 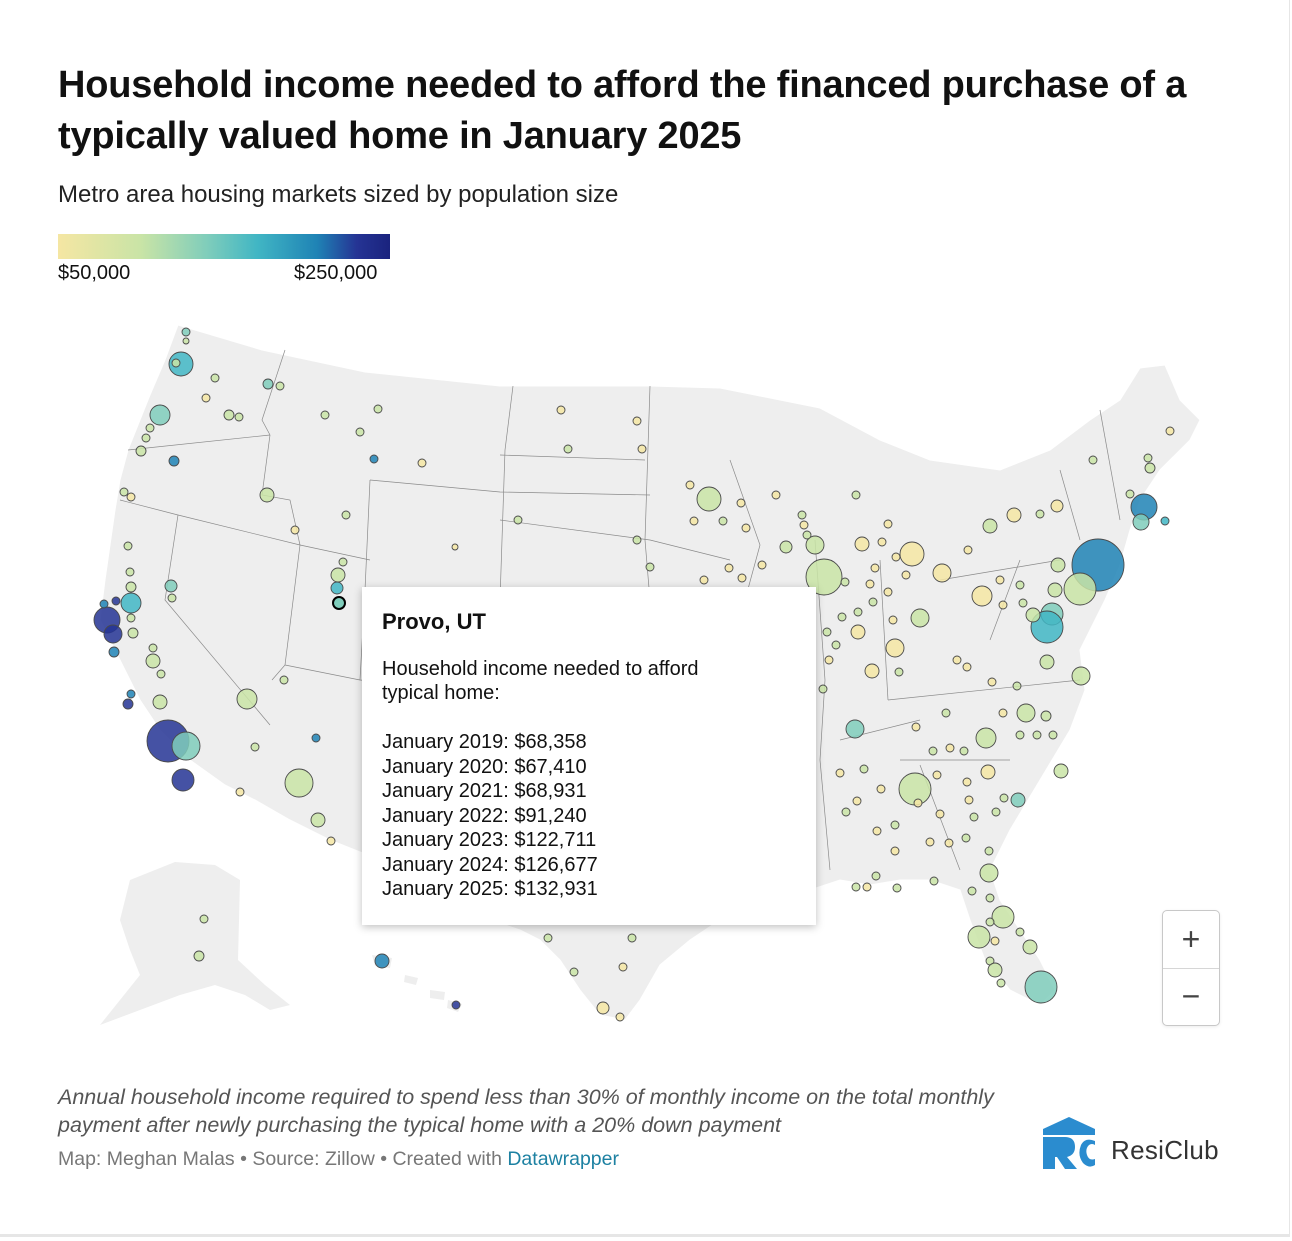 I want to click on datawrapper-link: Datawrapper, so click(x=563, y=1159).